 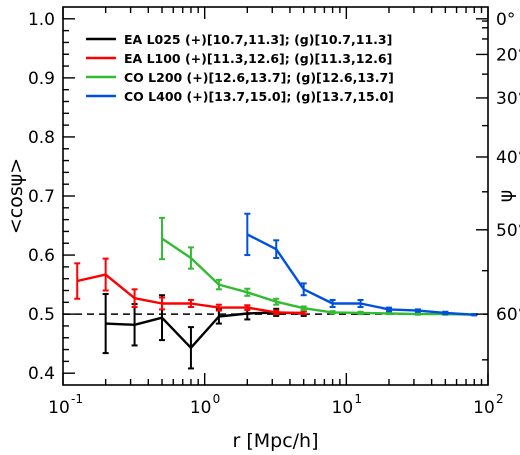 I want to click on y2-tick-label: 20°, so click(x=508, y=55).